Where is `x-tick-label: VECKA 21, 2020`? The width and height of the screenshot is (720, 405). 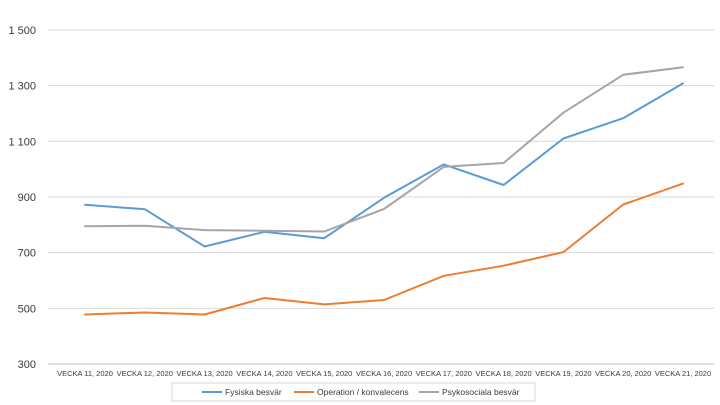
x-tick-label: VECKA 21, 2020 is located at coordinates (683, 373).